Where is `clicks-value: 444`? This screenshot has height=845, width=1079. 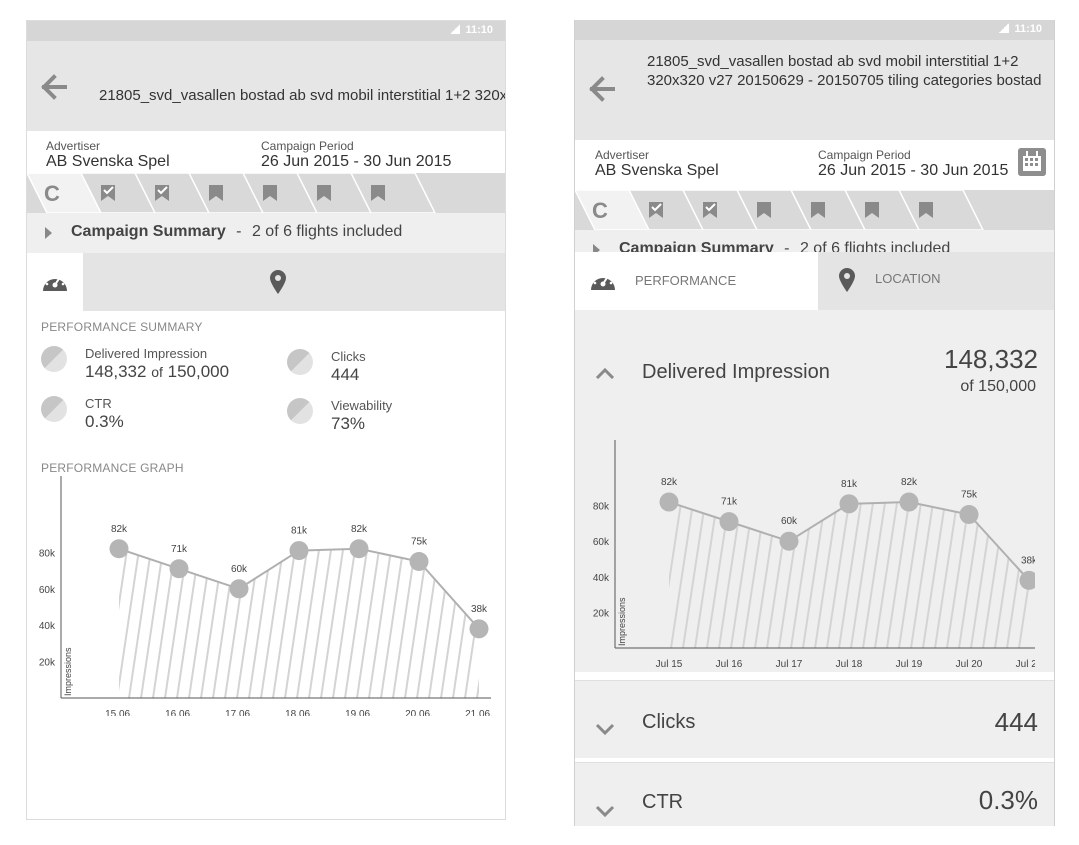
clicks-value: 444 is located at coordinates (1016, 722).